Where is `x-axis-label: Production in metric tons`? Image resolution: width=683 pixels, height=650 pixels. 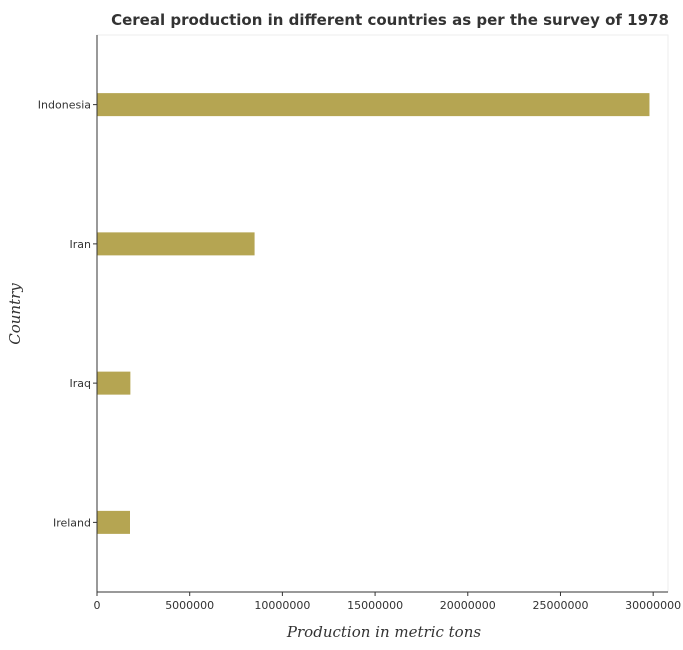 x-axis-label: Production in metric tons is located at coordinates (383, 632).